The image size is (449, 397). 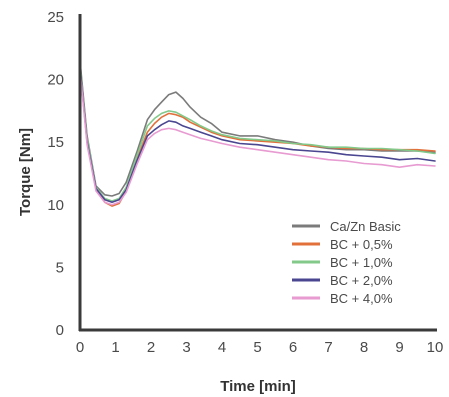 I want to click on x-tick-label: 9, so click(x=399, y=347).